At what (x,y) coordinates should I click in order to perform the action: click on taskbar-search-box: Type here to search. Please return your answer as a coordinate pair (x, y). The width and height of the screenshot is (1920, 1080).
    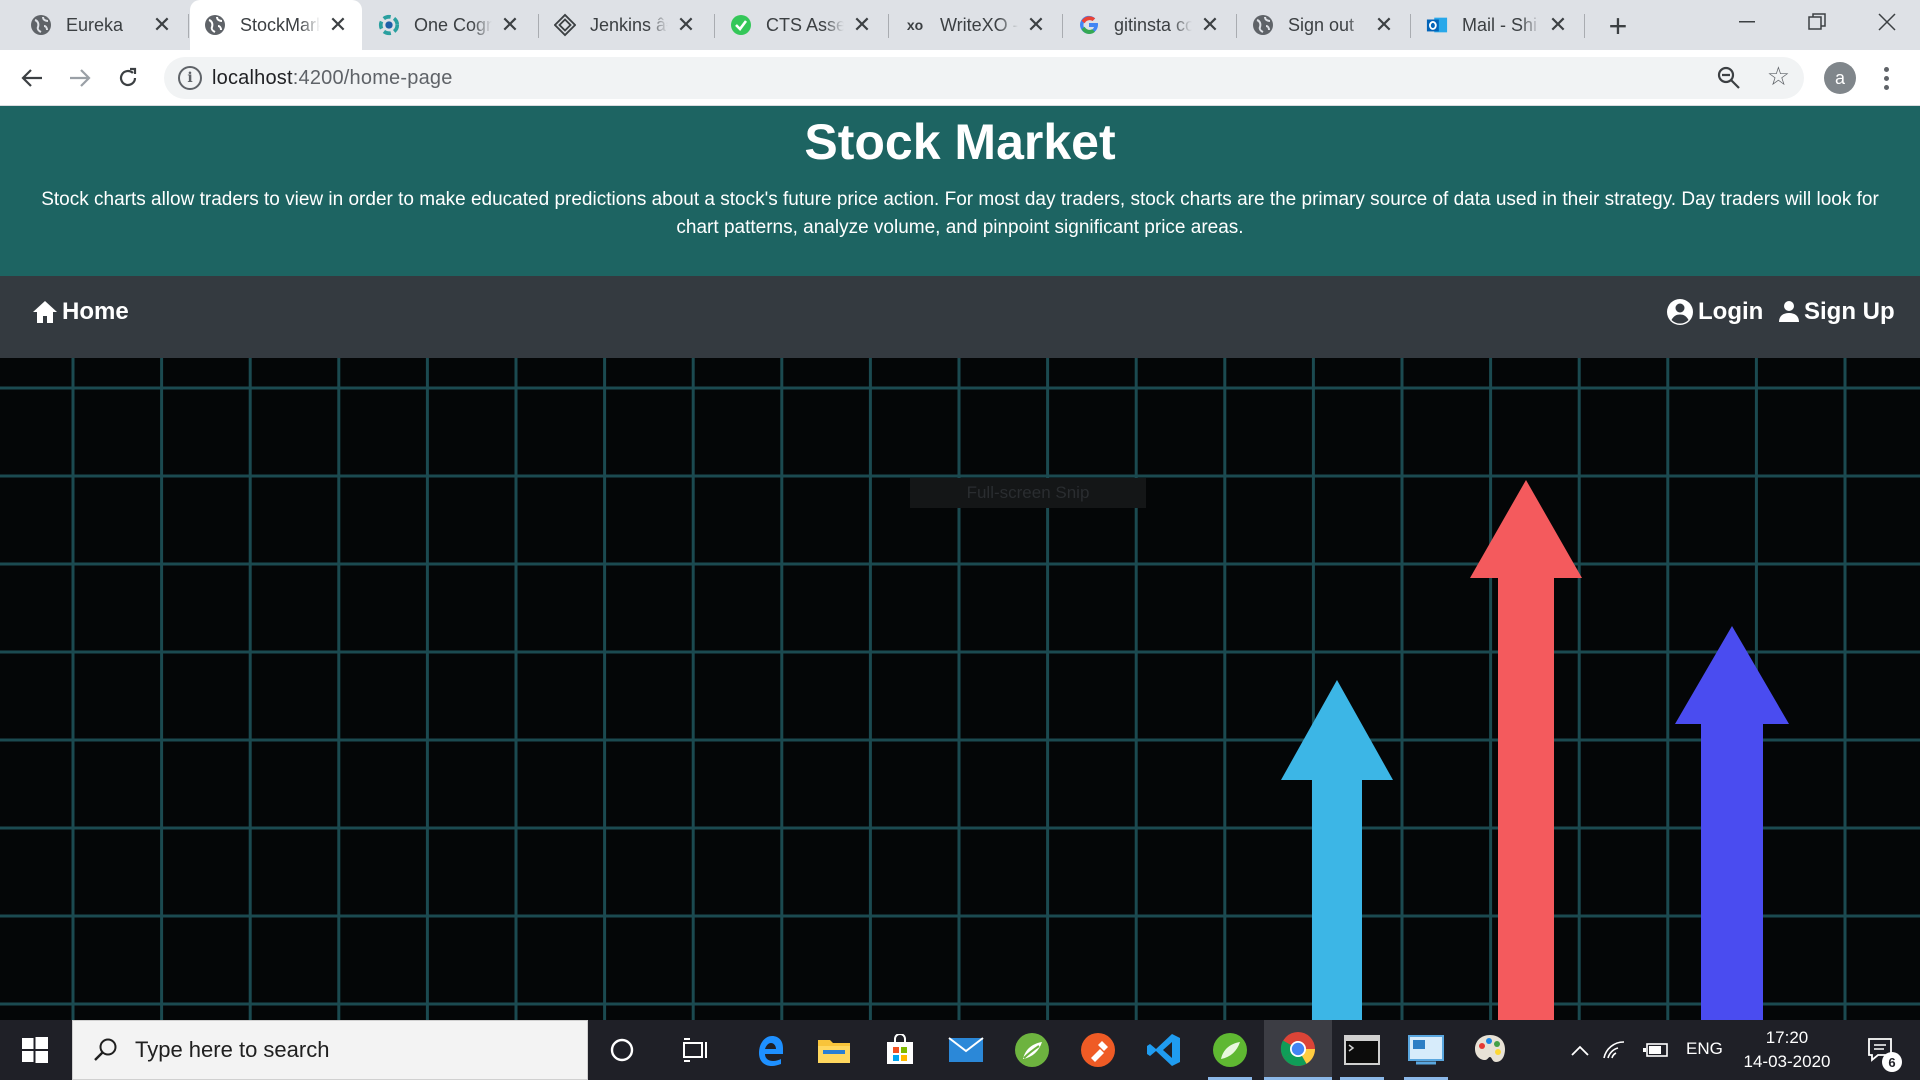
    Looking at the image, I should click on (330, 1050).